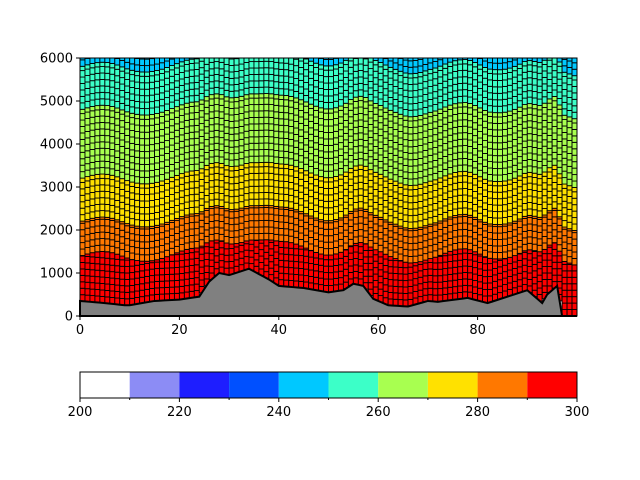 The width and height of the screenshot is (640, 480). Describe the element at coordinates (345, 173) in the screenshot. I see `heatmap-column` at that location.